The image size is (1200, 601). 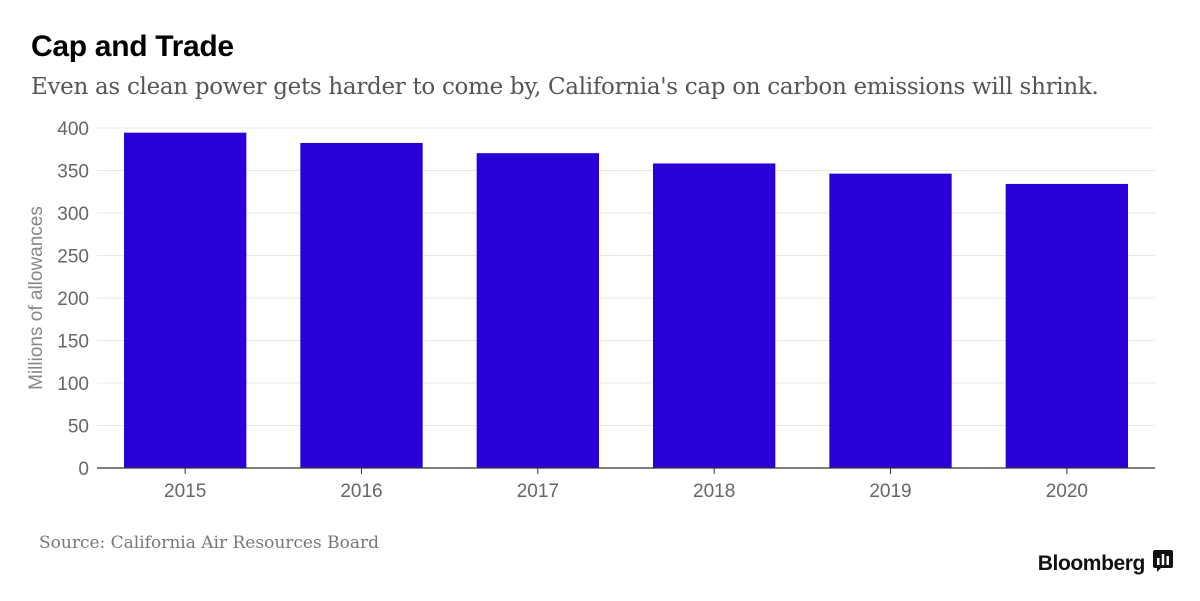 I want to click on y-tick-label: 100, so click(x=73, y=384).